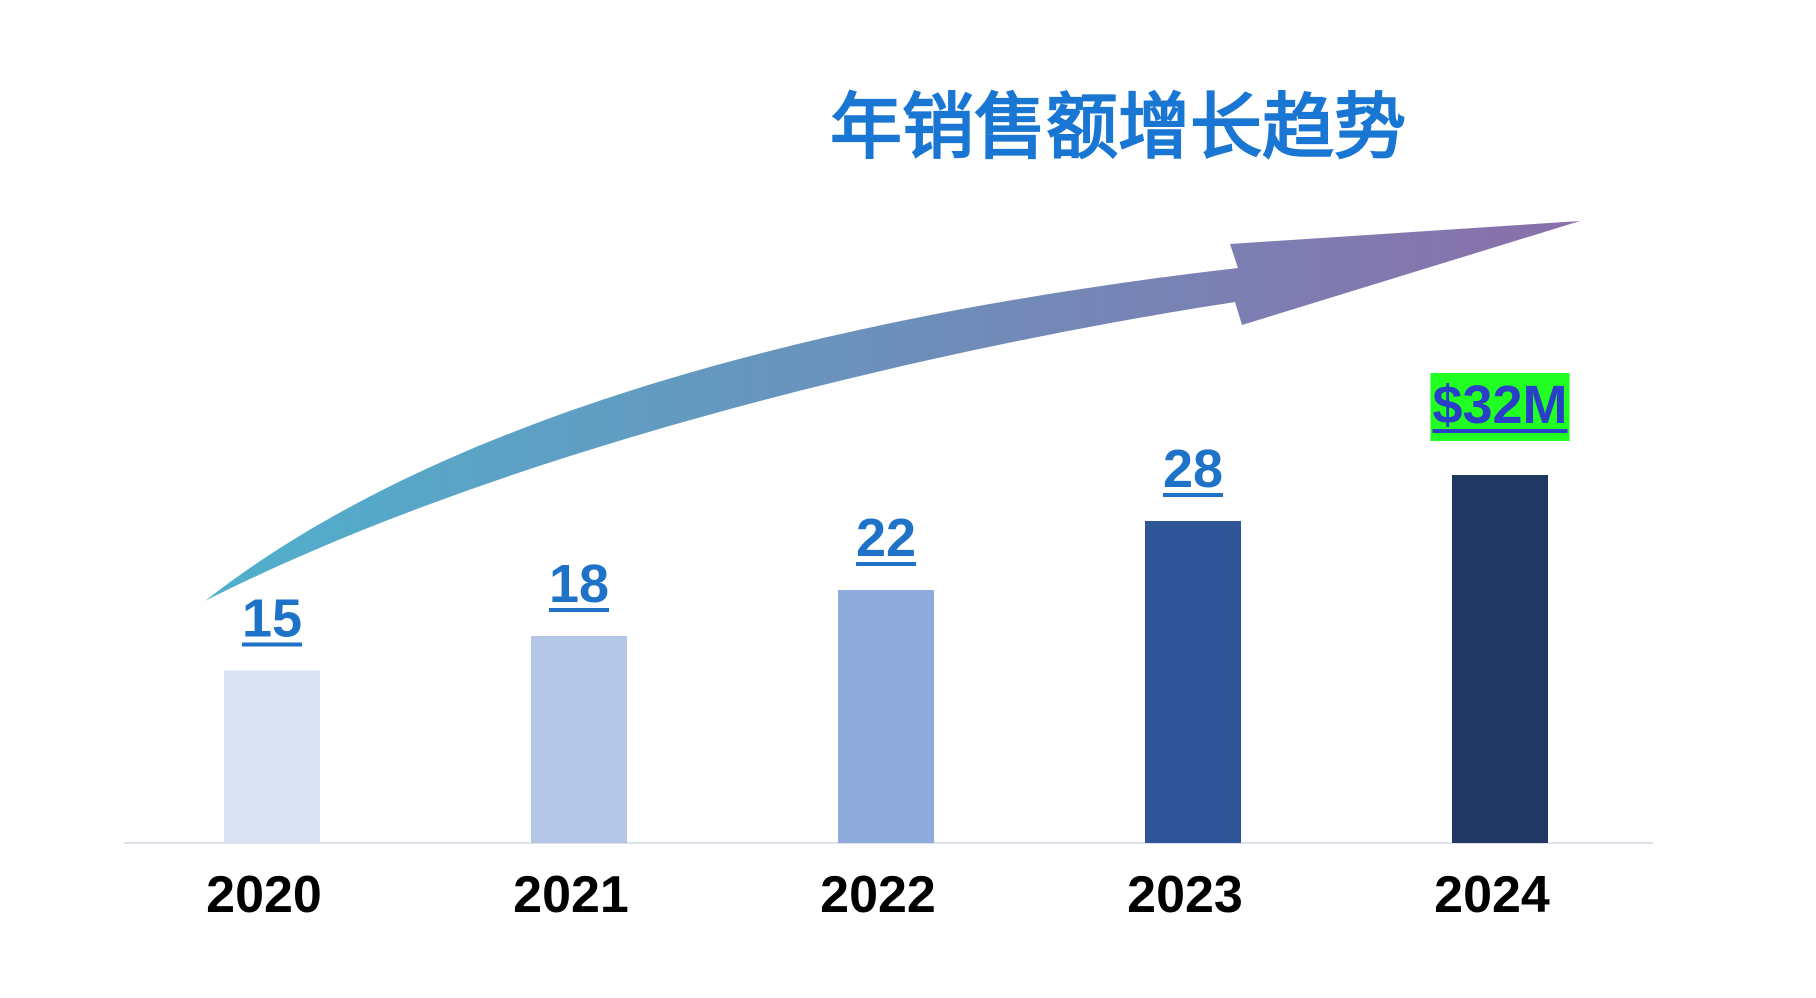  What do you see at coordinates (1500, 659) in the screenshot?
I see `bar-2024` at bounding box center [1500, 659].